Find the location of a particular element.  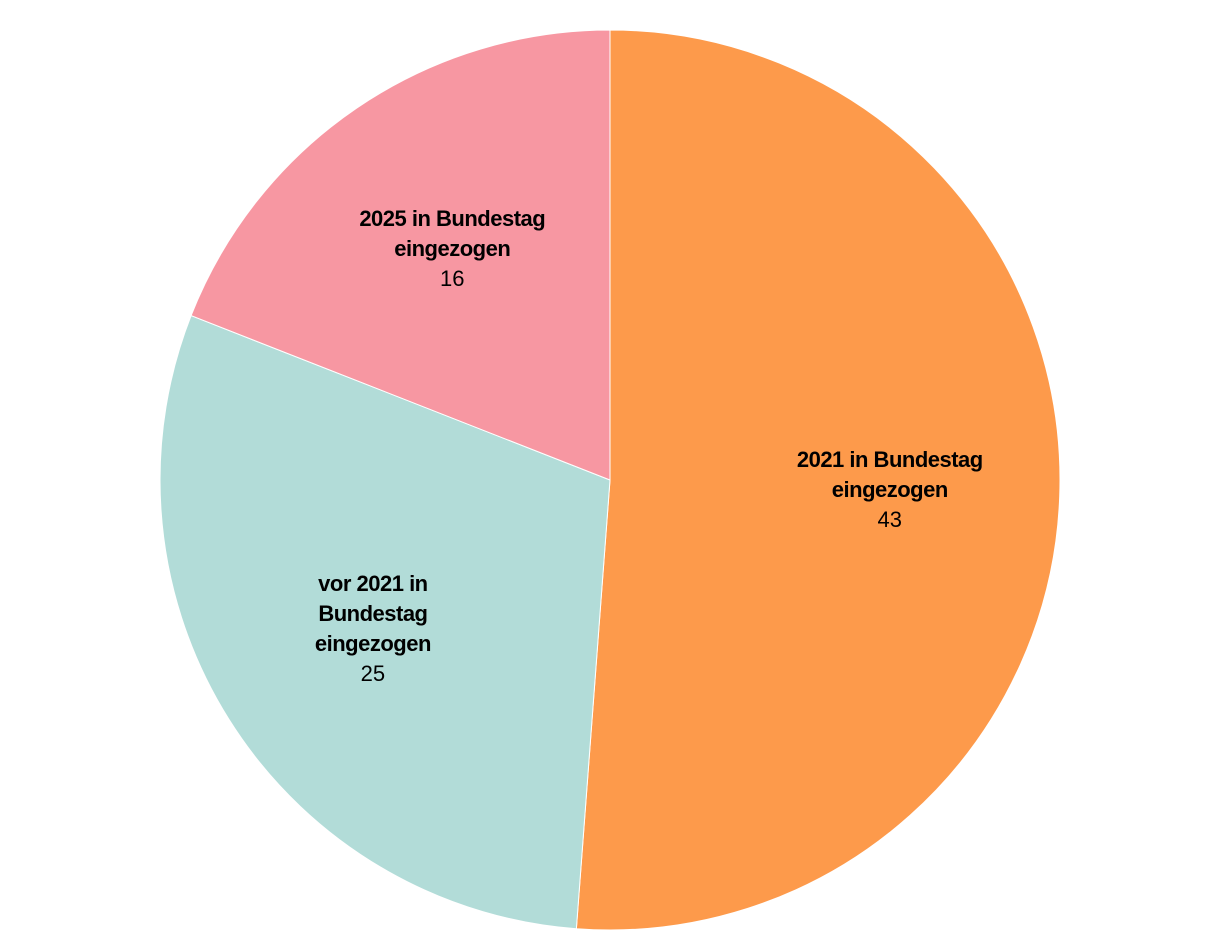

slice-label: 2025 in Bundestag eingezogen 16 is located at coordinates (452, 249).